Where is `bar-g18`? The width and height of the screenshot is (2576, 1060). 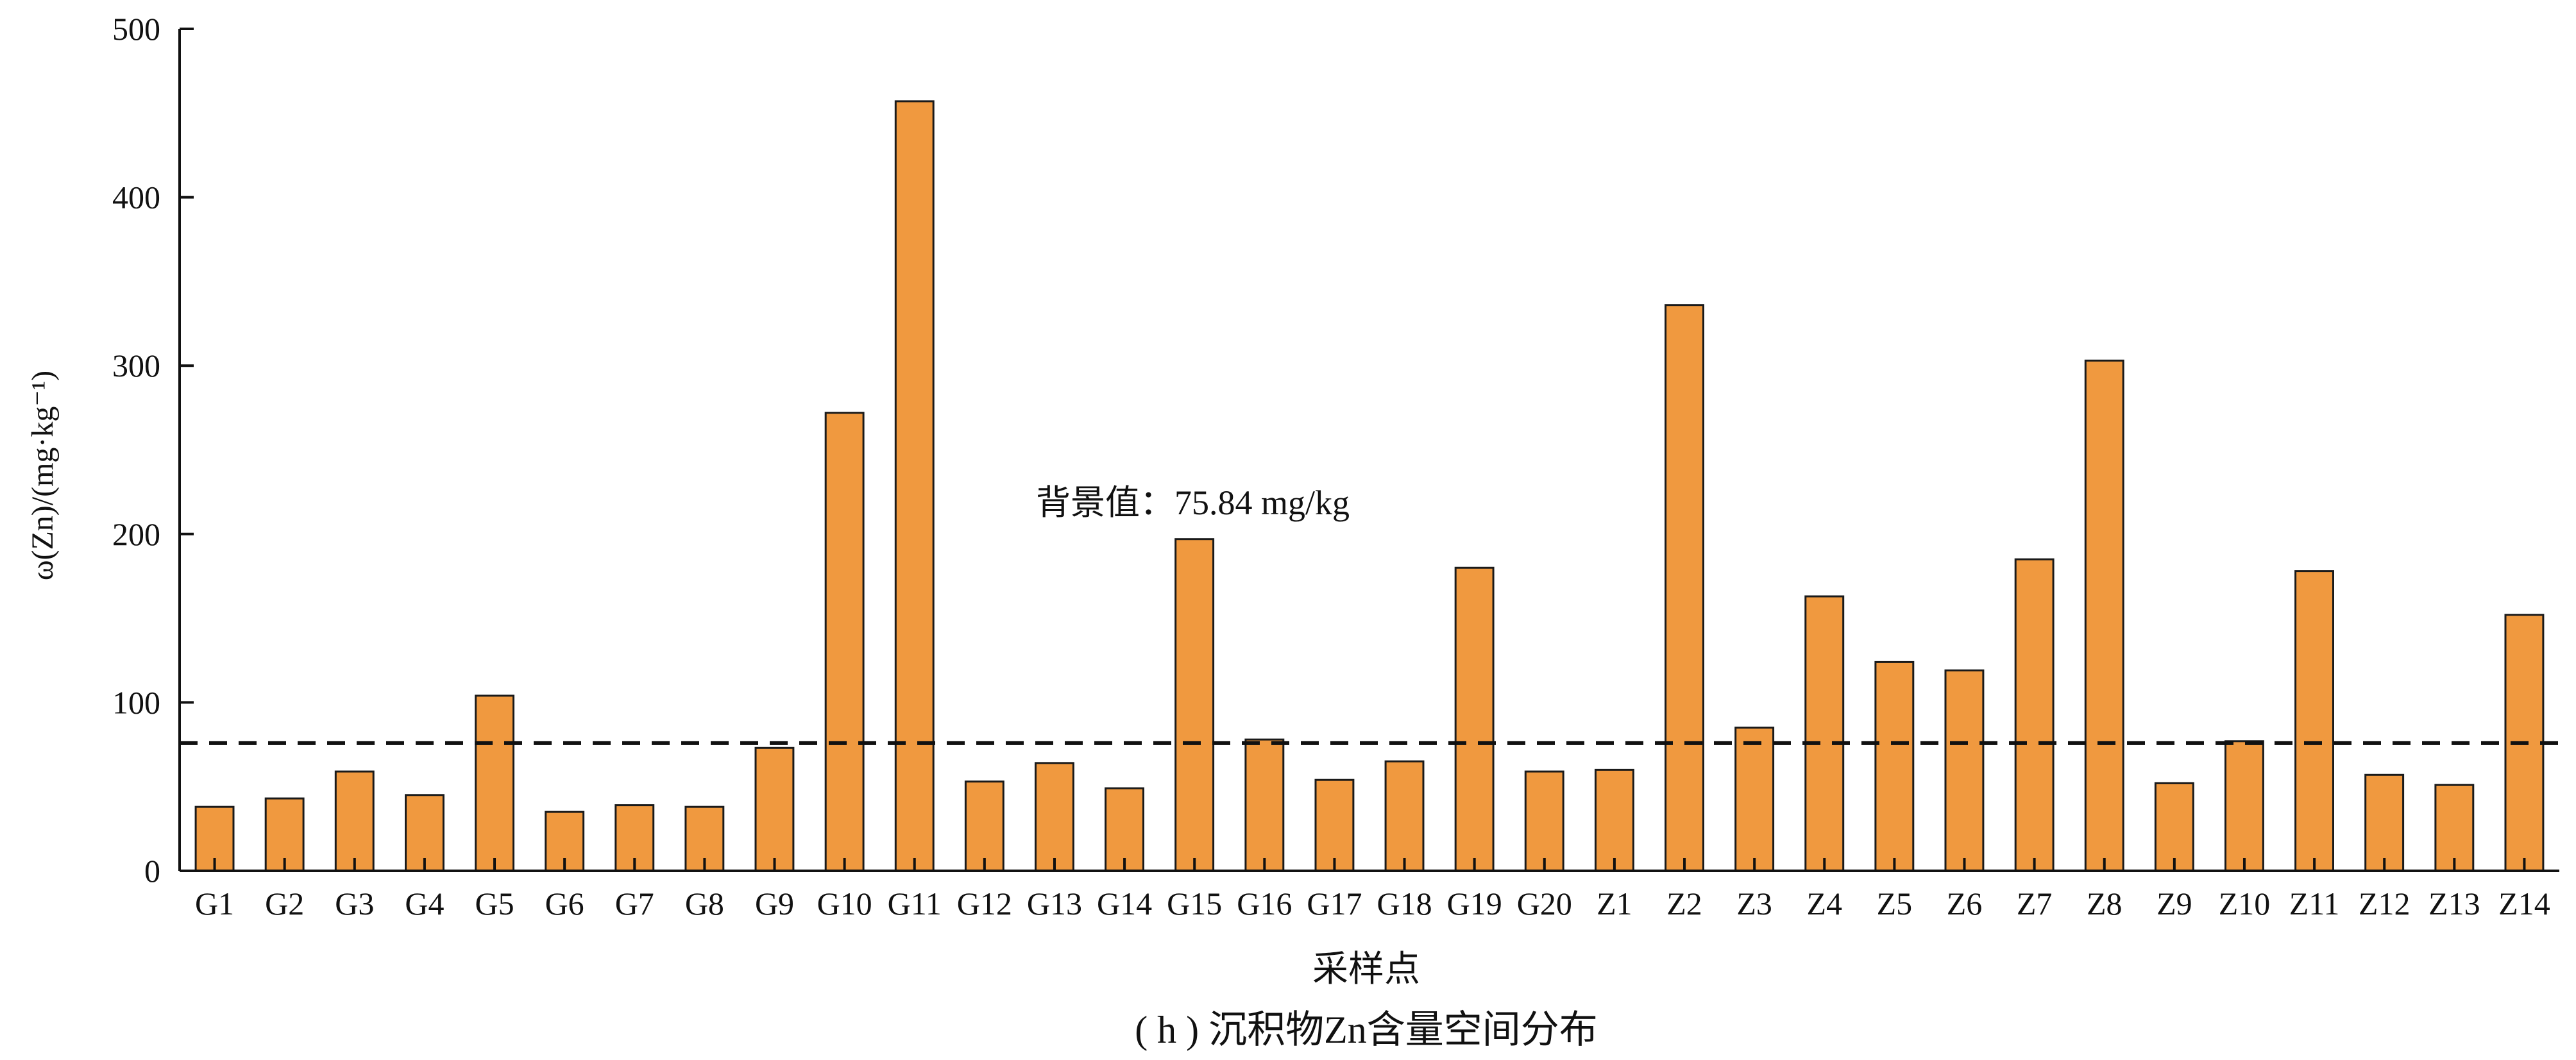
bar-g18 is located at coordinates (1404, 816).